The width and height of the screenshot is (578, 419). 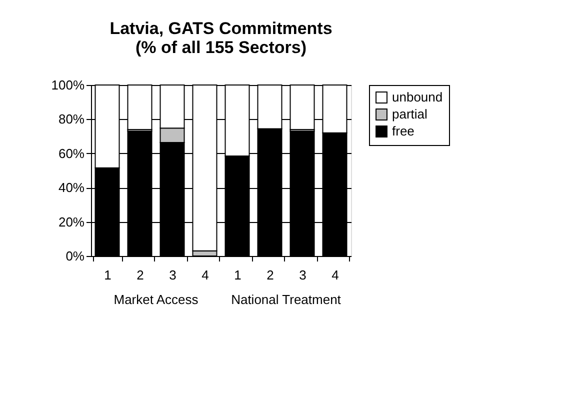 What do you see at coordinates (71, 222) in the screenshot?
I see `y-tick-label: 20%` at bounding box center [71, 222].